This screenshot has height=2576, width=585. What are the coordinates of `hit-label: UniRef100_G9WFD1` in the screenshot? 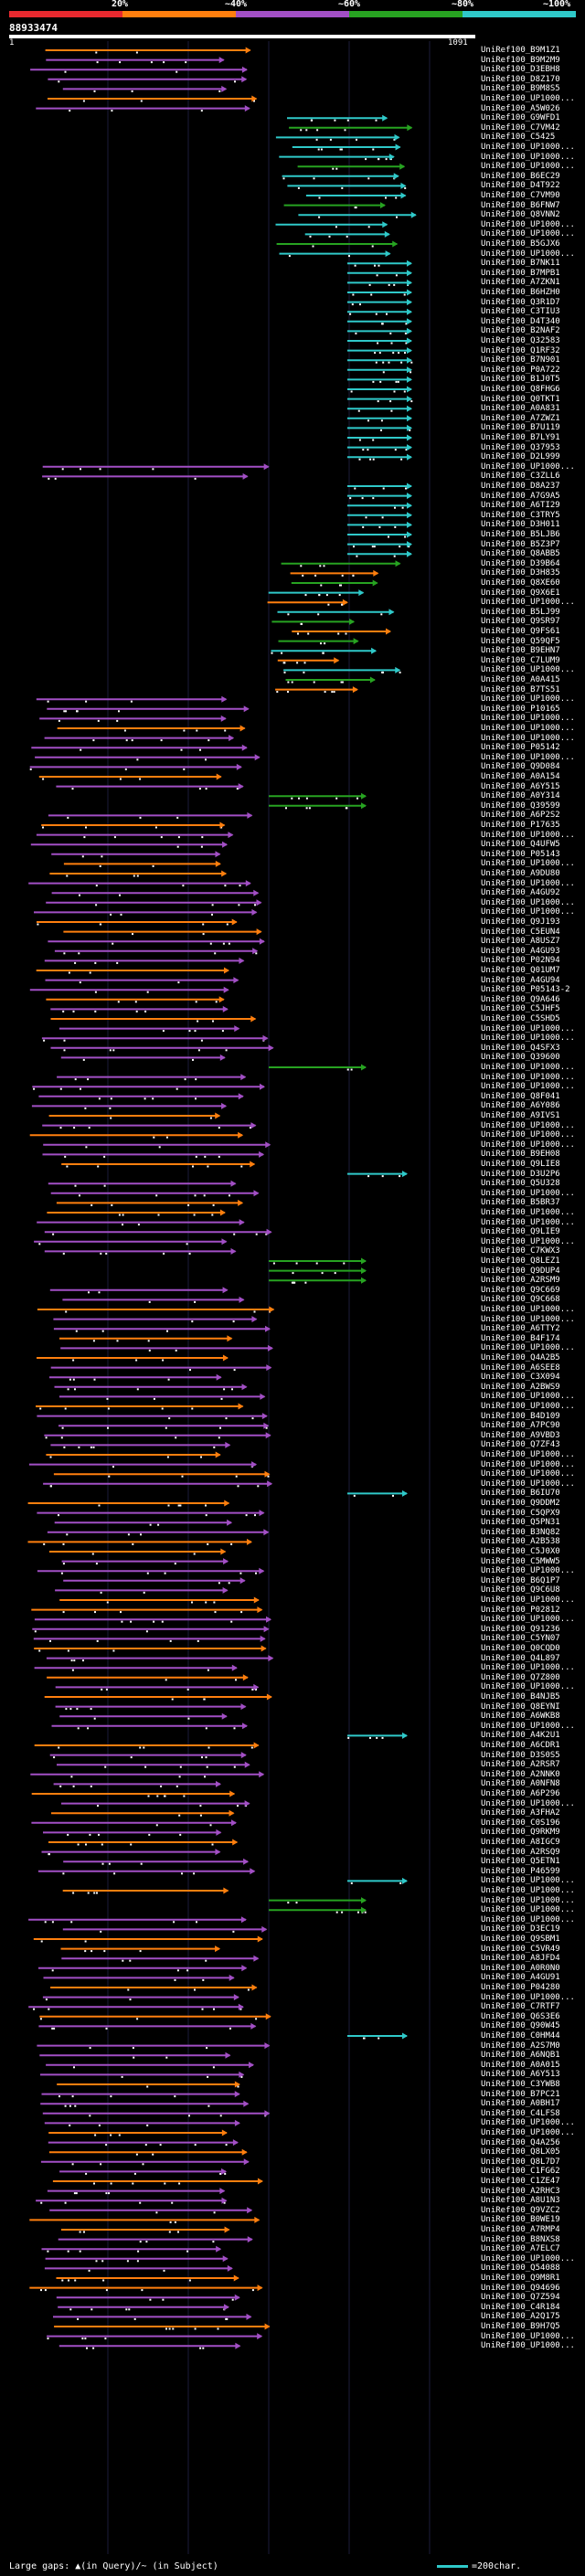 It's located at (520, 118).